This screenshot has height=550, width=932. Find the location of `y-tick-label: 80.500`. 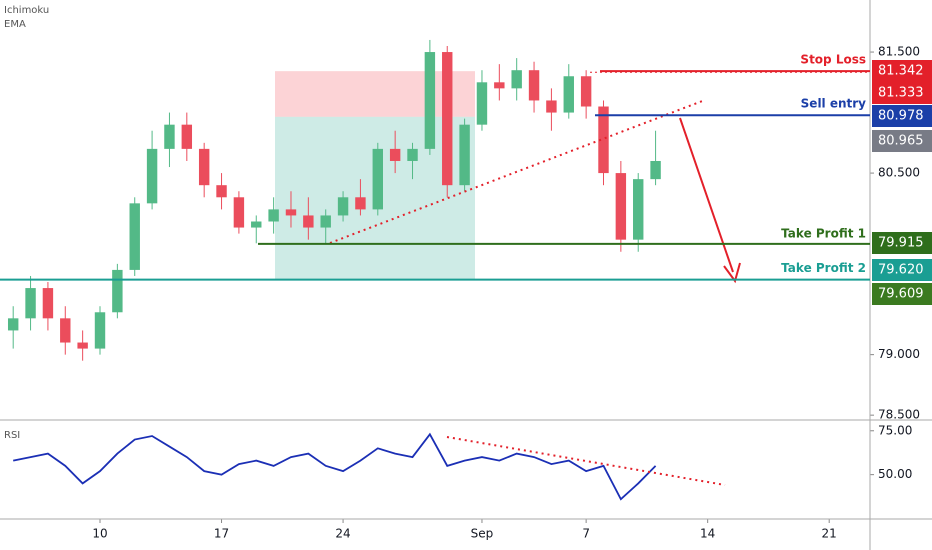

y-tick-label: 80.500 is located at coordinates (899, 173).